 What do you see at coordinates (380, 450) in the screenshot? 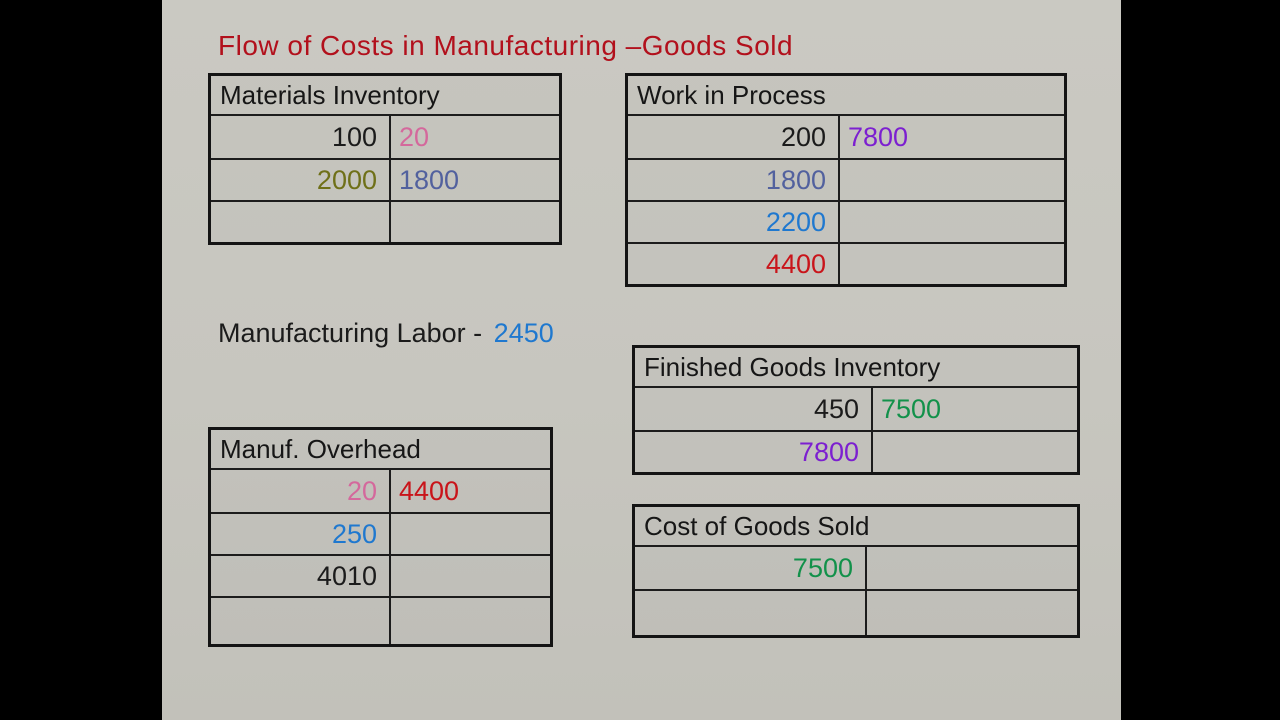
I see `account-title: Manuf. Overhead` at bounding box center [380, 450].